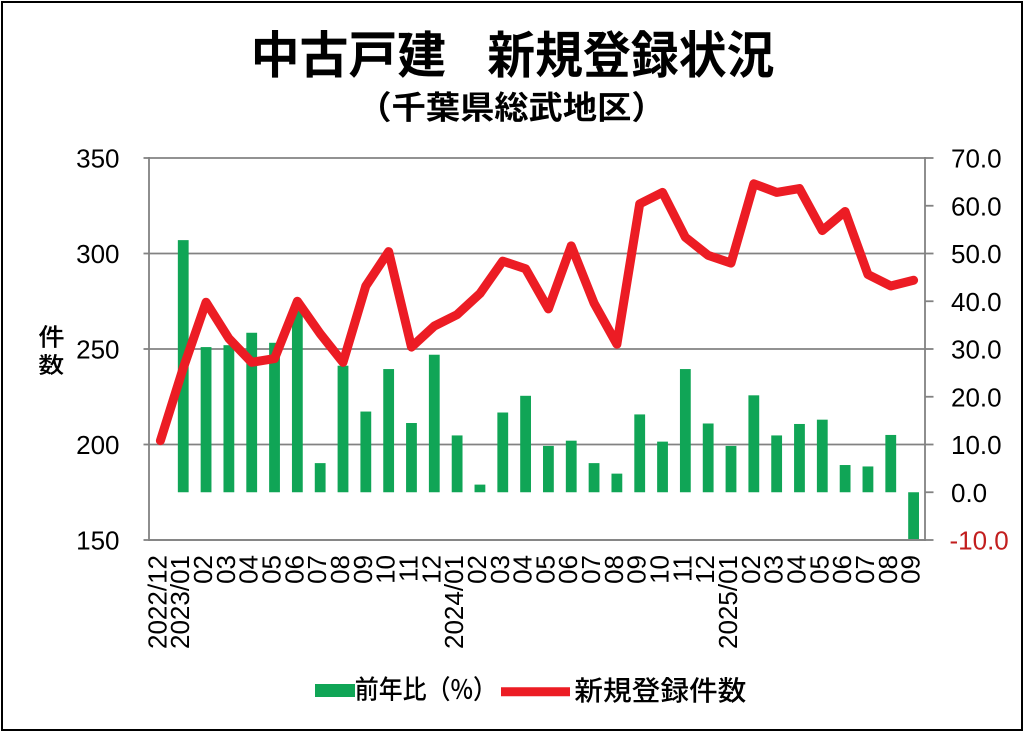 The image size is (1024, 732). Describe the element at coordinates (97, 254) in the screenshot. I see `svg-text: 300` at that location.